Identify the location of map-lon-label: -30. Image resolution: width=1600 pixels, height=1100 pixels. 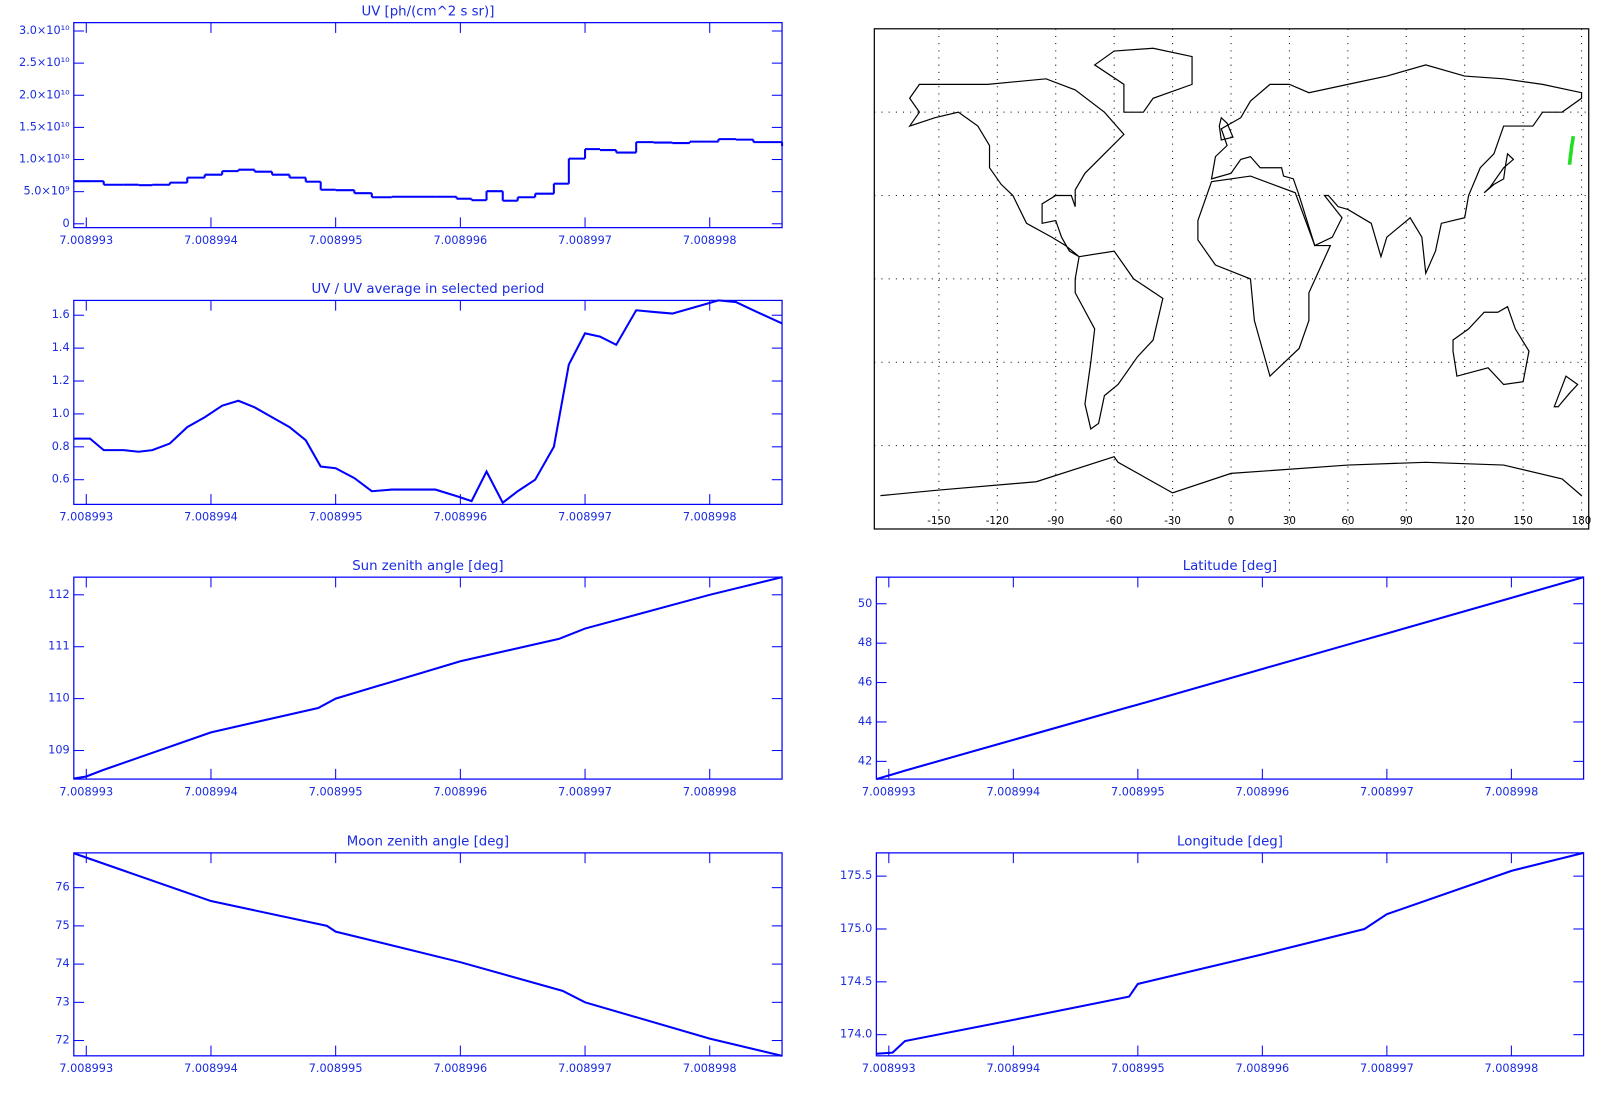
(1172, 521).